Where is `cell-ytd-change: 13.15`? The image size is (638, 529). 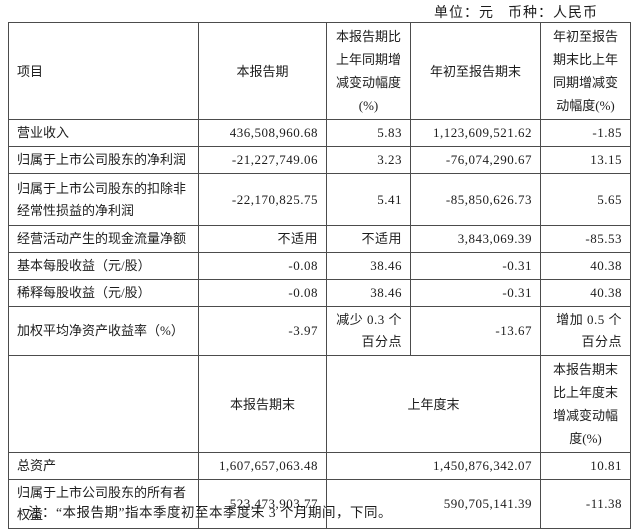
cell-ytd-change: 13.15 is located at coordinates (585, 160).